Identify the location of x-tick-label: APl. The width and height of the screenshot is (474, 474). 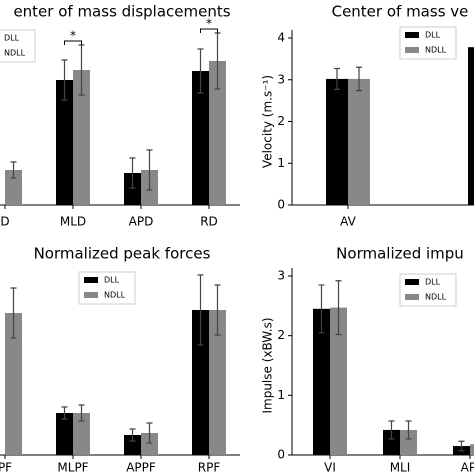
(467, 467).